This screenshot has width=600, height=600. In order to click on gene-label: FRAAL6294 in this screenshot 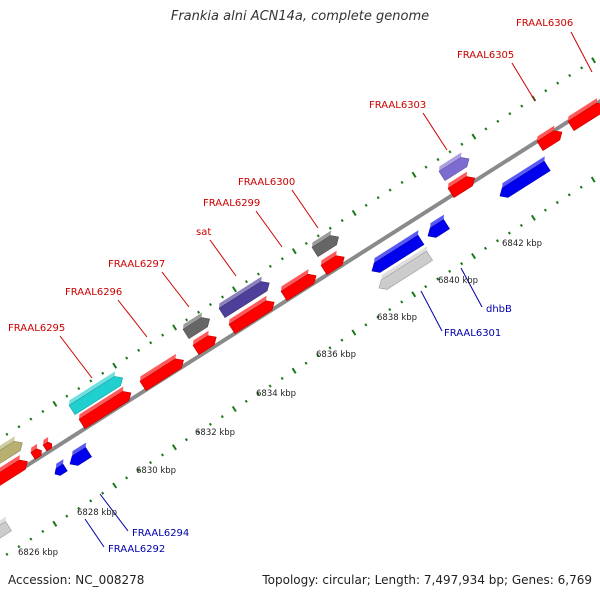, I will do `click(160, 533)`.